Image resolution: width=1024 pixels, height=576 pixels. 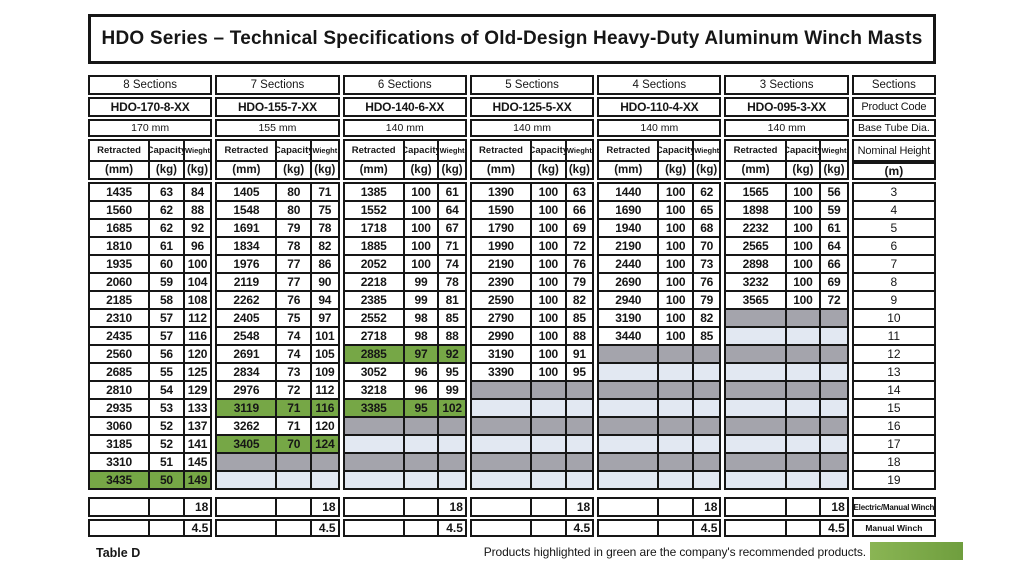 I want to click on cell-capacity: 98, so click(x=421, y=318).